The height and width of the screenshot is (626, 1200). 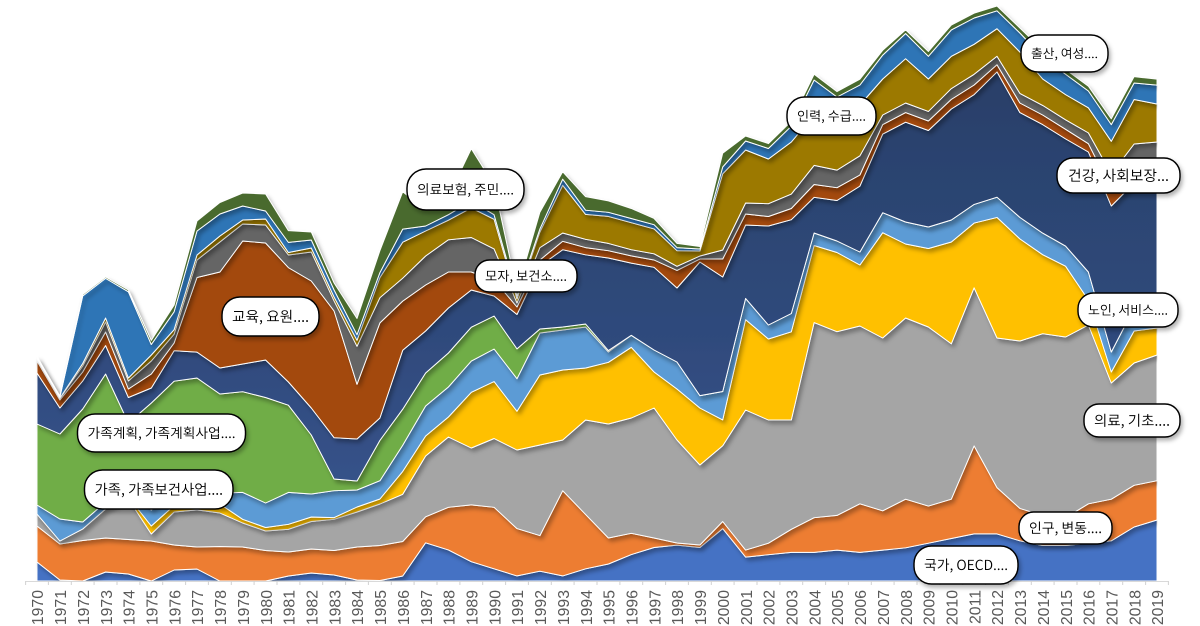 I want to click on svg-text: 2010, so click(x=953, y=607).